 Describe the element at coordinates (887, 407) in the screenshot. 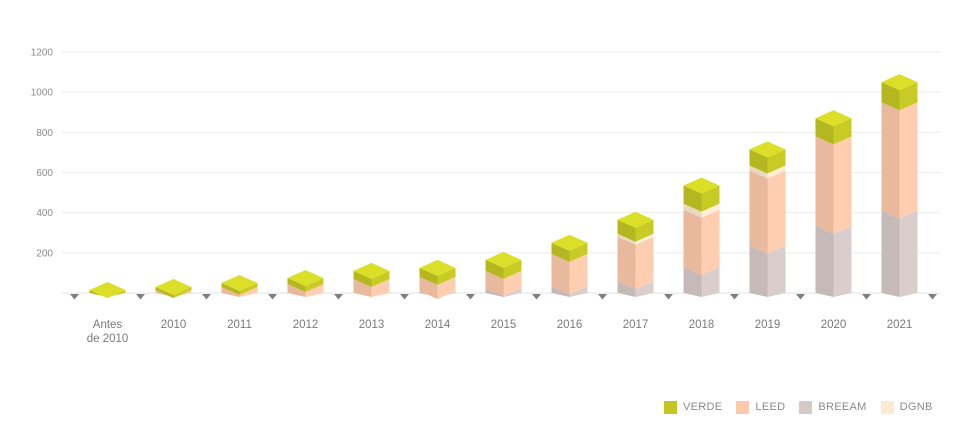

I see `legend-swatch-dgnb` at that location.